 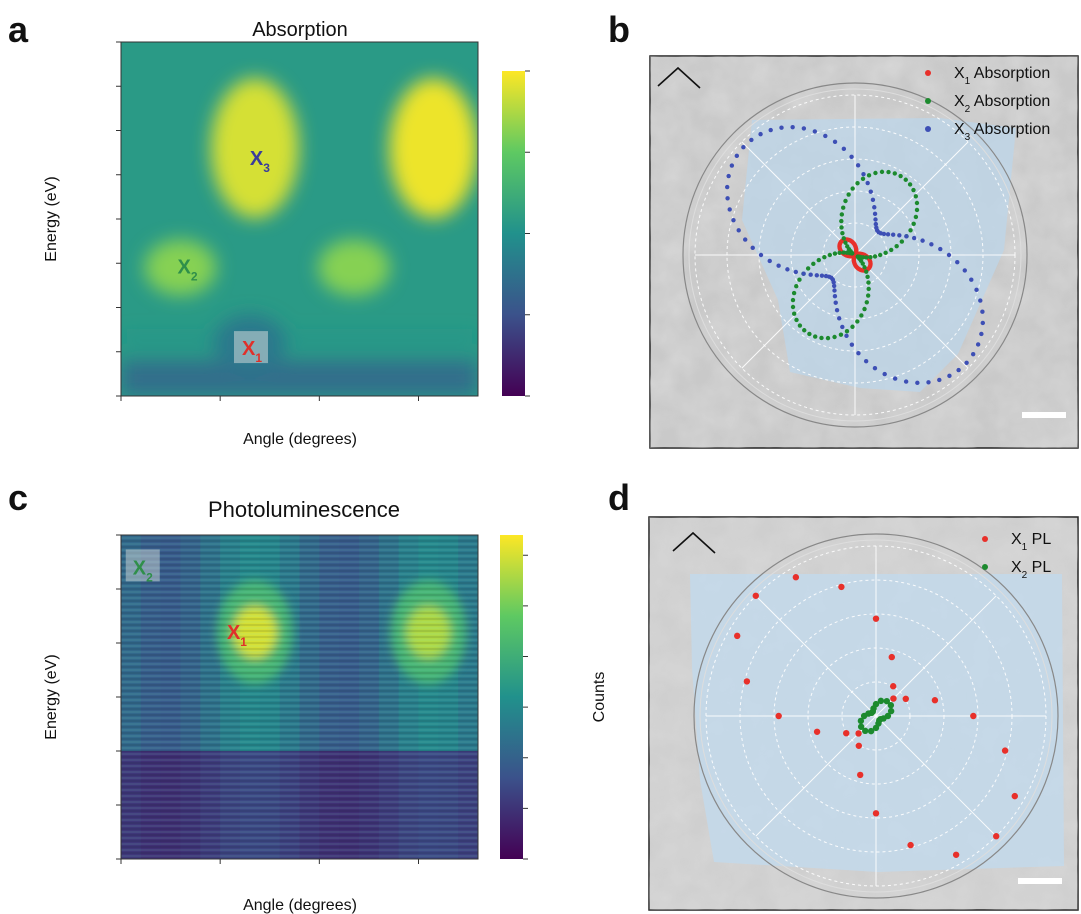 I want to click on crystal-axis-arrows, so click(x=694, y=542).